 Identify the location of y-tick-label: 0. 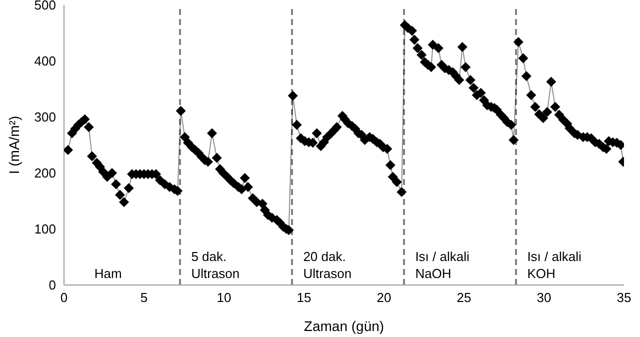
(52, 285).